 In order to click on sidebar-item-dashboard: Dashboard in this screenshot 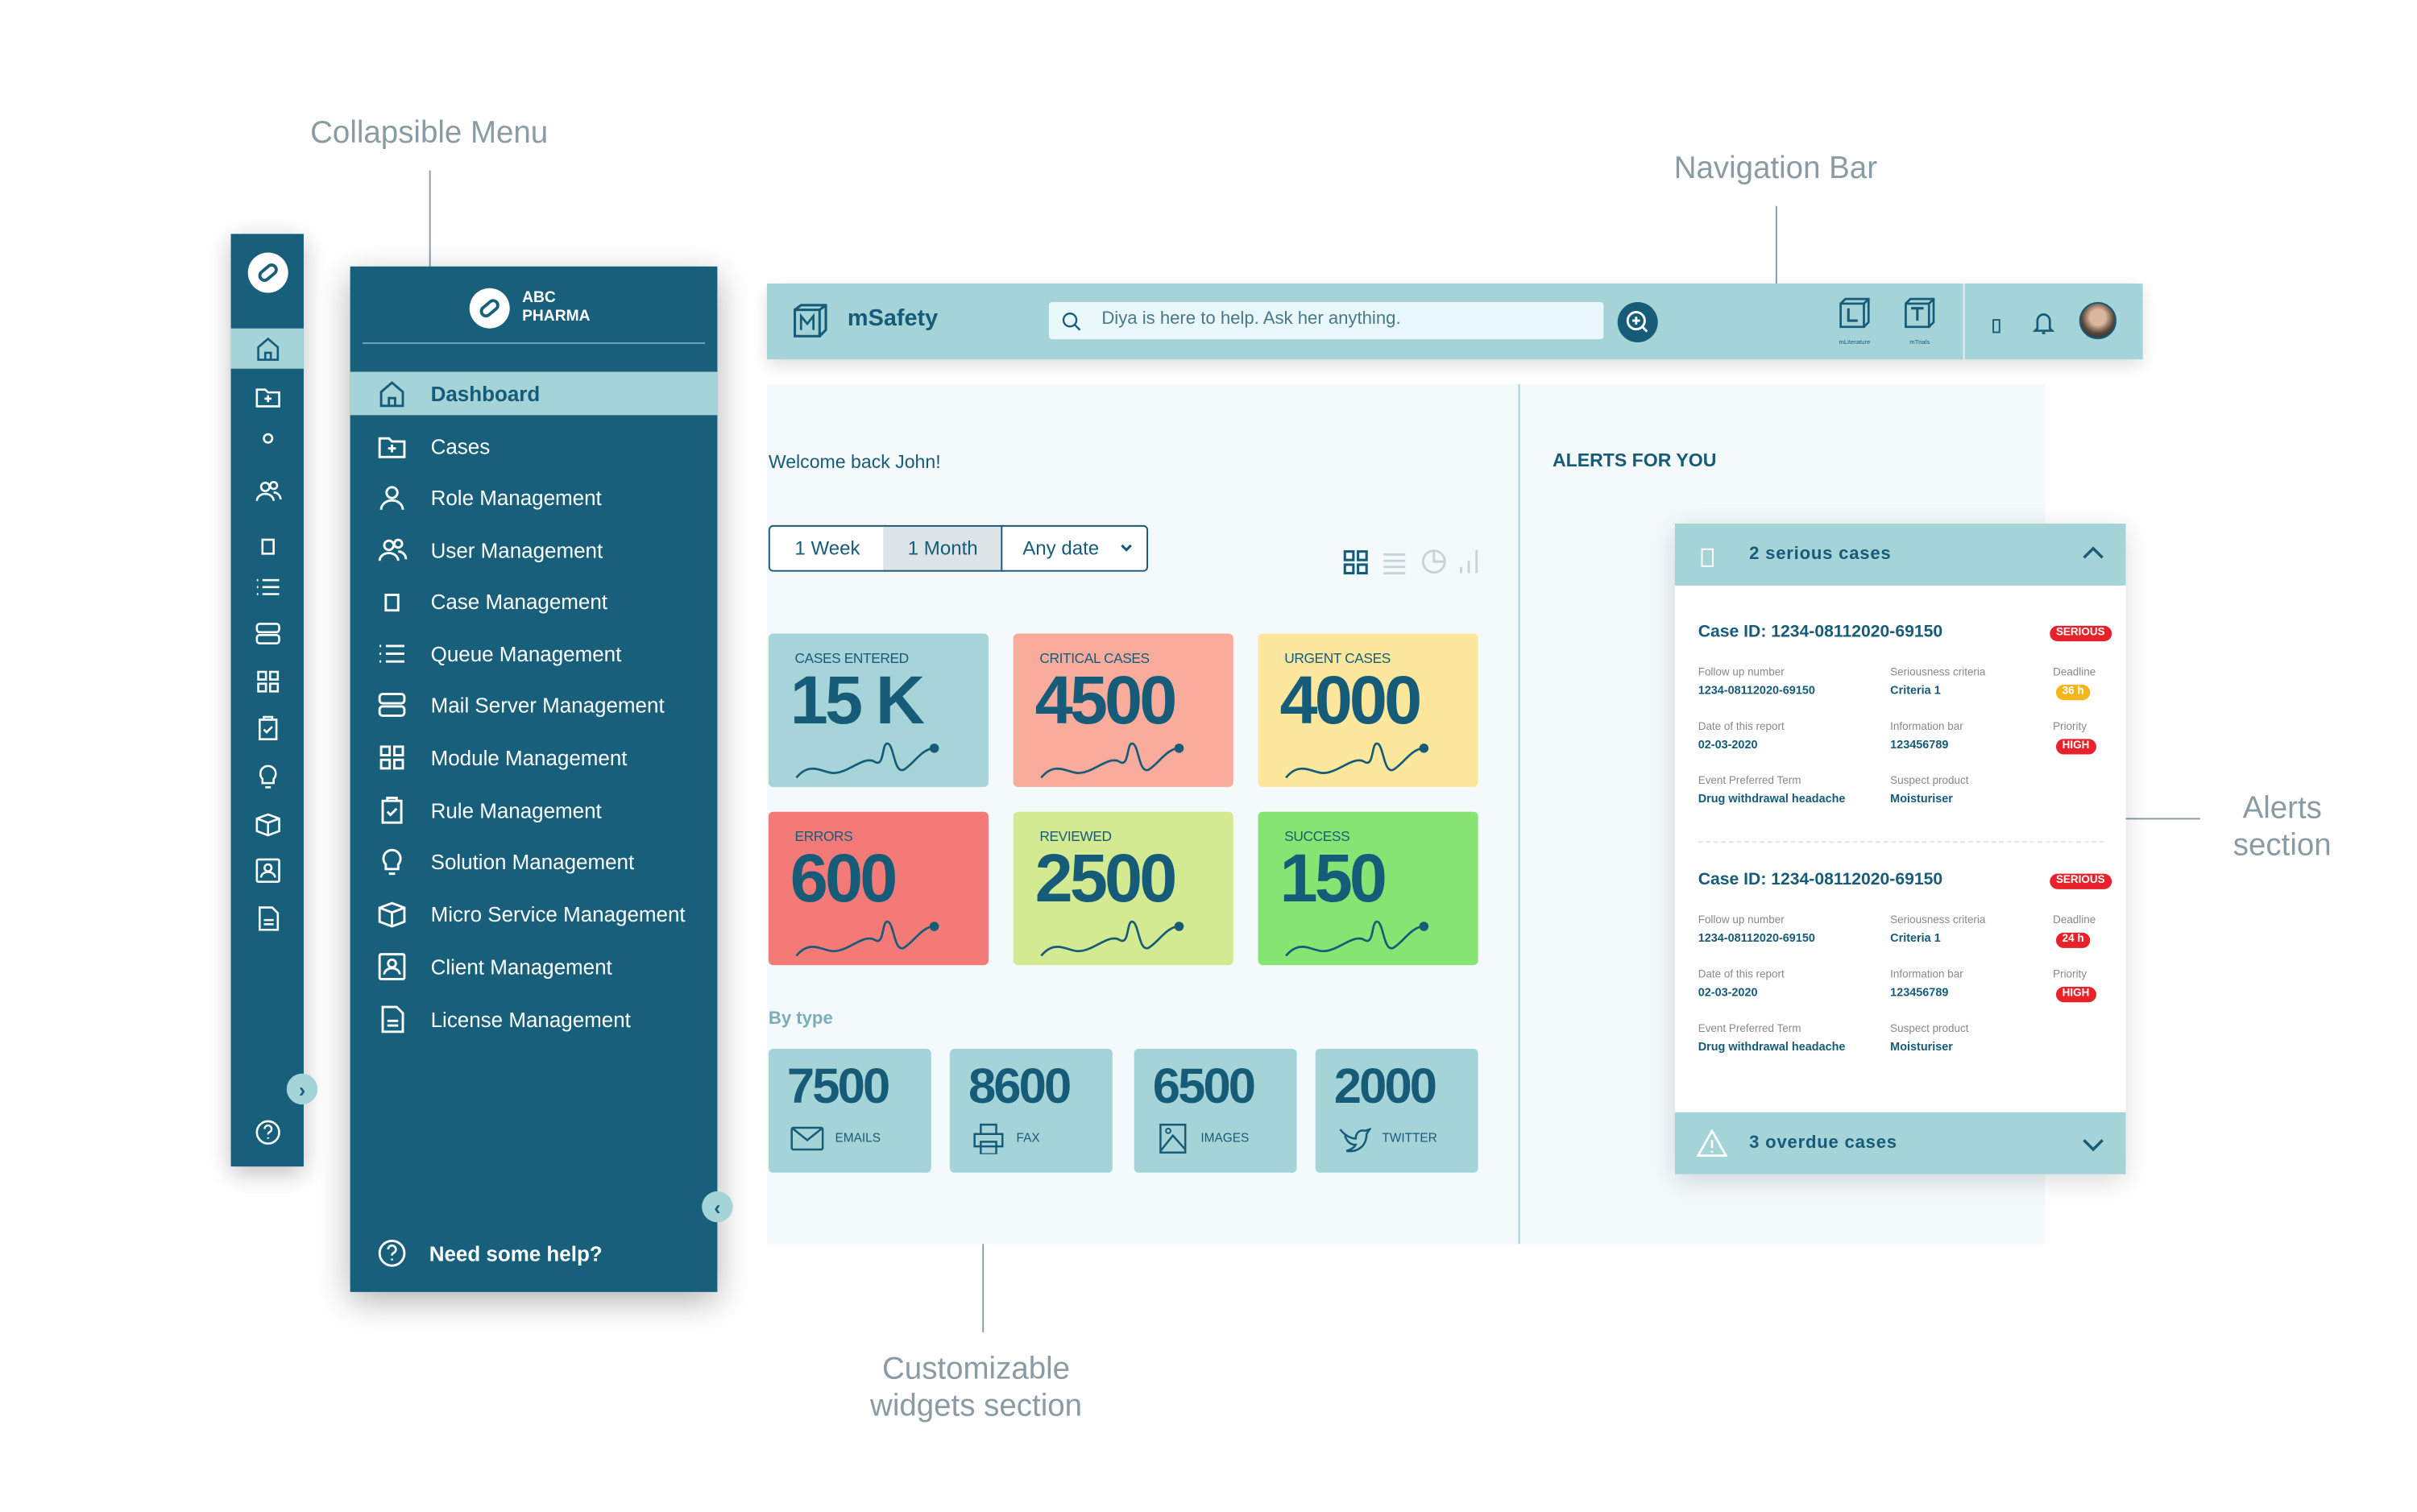, I will do `click(534, 394)`.